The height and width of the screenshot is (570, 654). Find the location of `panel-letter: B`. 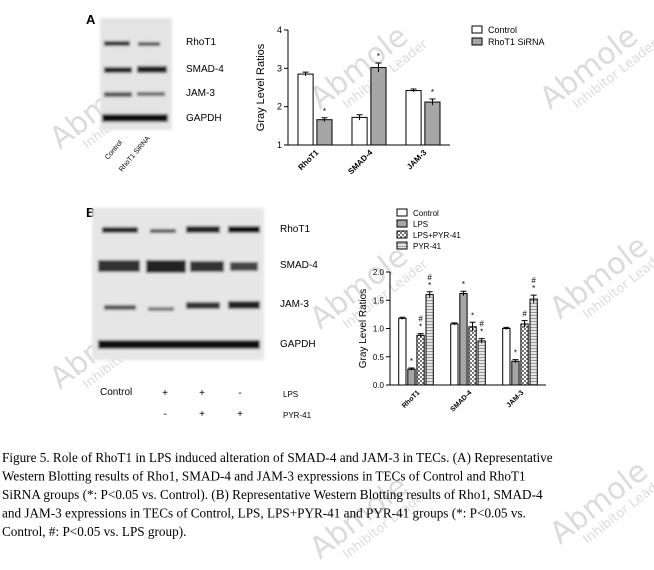

panel-letter: B is located at coordinates (90, 212).